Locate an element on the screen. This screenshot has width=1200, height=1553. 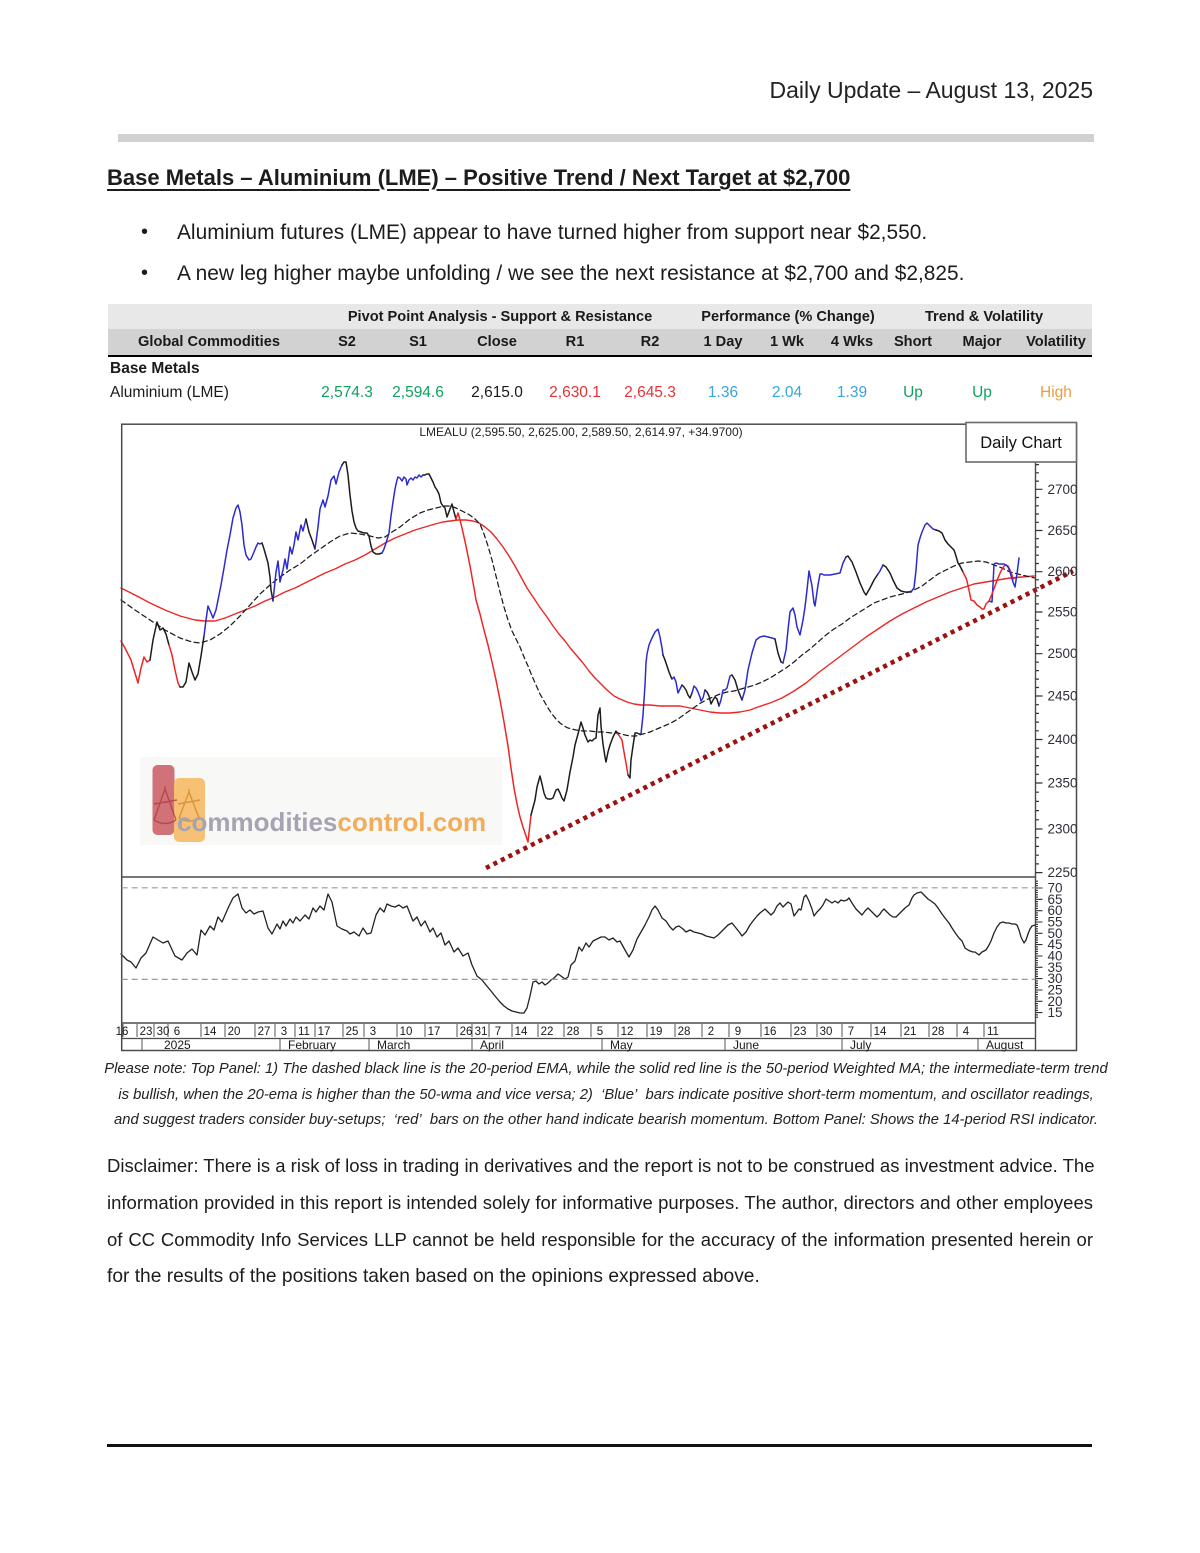
svg-text: 2450 is located at coordinates (1063, 696).